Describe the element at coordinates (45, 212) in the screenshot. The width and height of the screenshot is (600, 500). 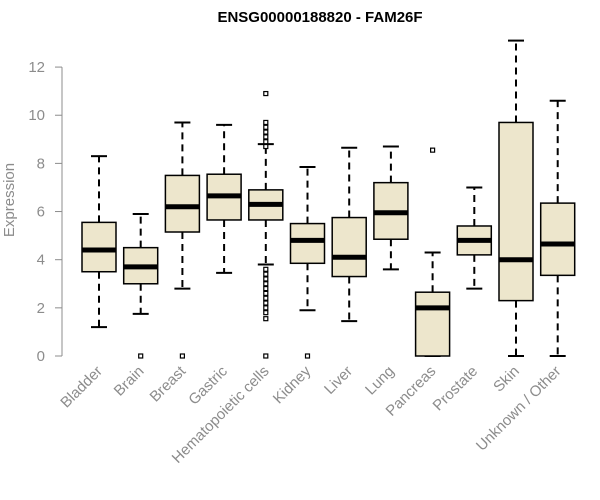
I see `y-axis: 0 2 4 6 8 10 12` at that location.